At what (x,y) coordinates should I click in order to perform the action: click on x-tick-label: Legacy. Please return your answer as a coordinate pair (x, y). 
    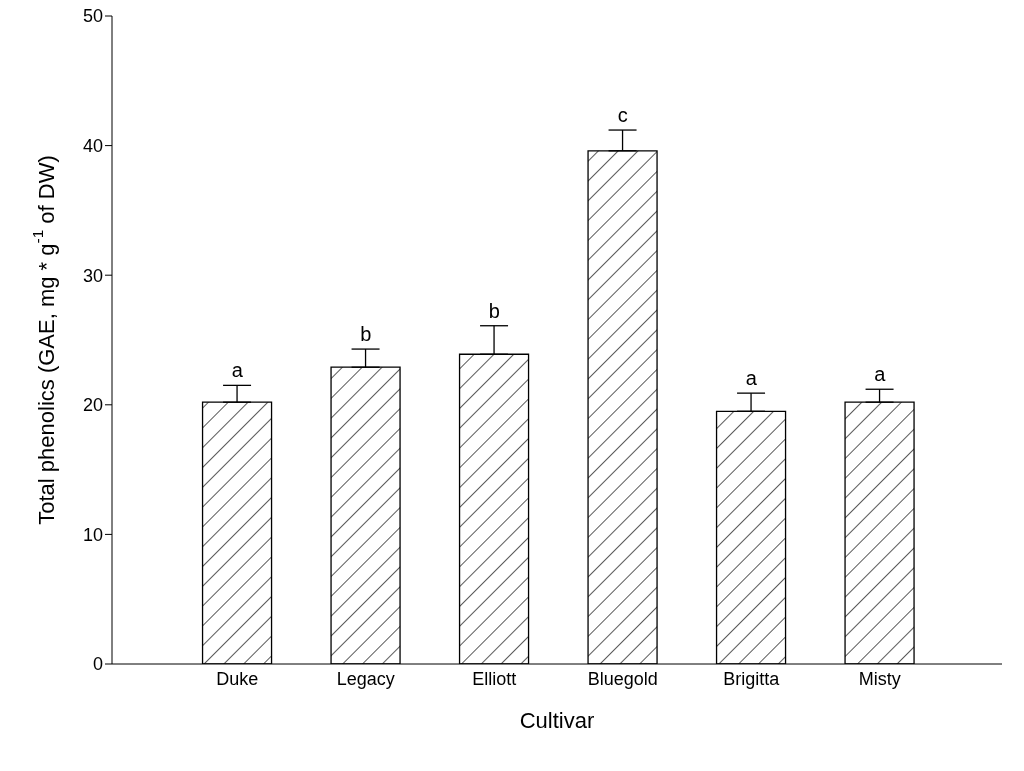
    Looking at the image, I should click on (365, 678).